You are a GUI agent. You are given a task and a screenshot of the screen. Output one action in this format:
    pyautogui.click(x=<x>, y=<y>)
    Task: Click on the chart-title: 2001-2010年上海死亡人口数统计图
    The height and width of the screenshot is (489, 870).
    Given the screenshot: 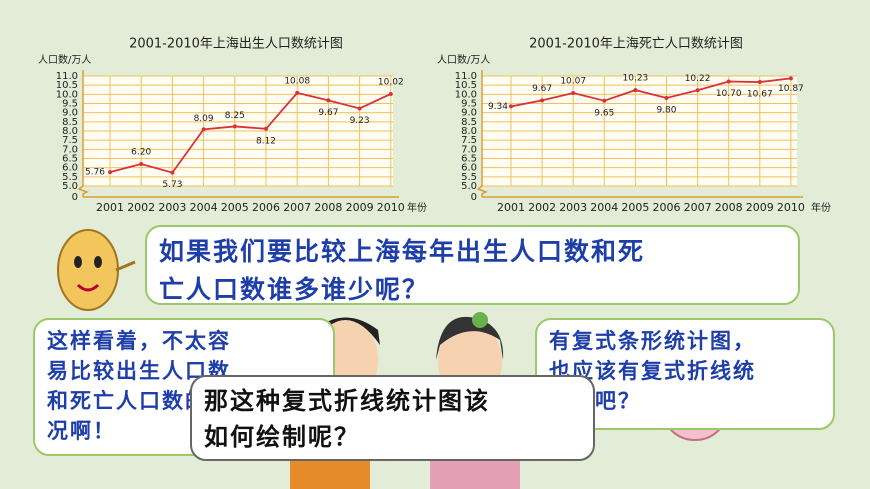 What is the action you would take?
    pyautogui.click(x=636, y=44)
    